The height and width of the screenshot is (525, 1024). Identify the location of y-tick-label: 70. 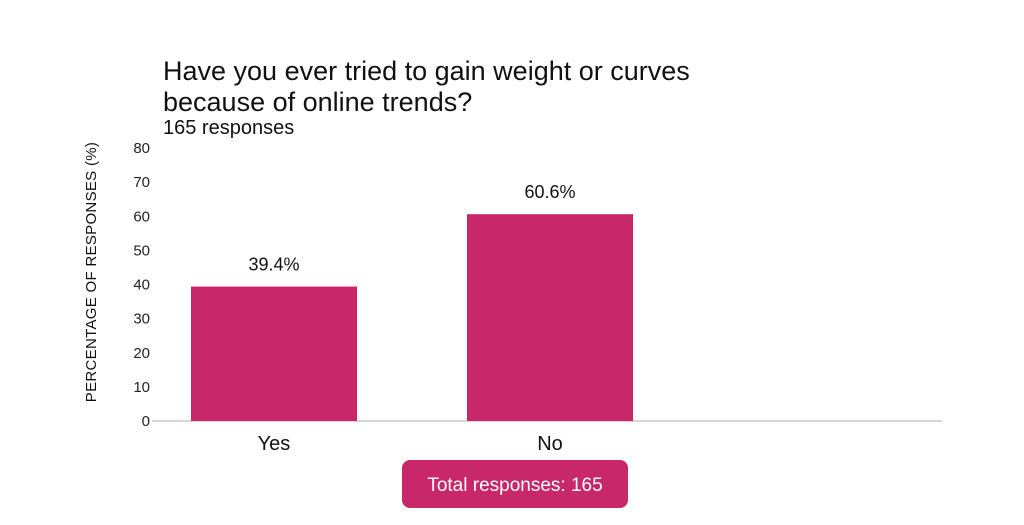
(141, 182).